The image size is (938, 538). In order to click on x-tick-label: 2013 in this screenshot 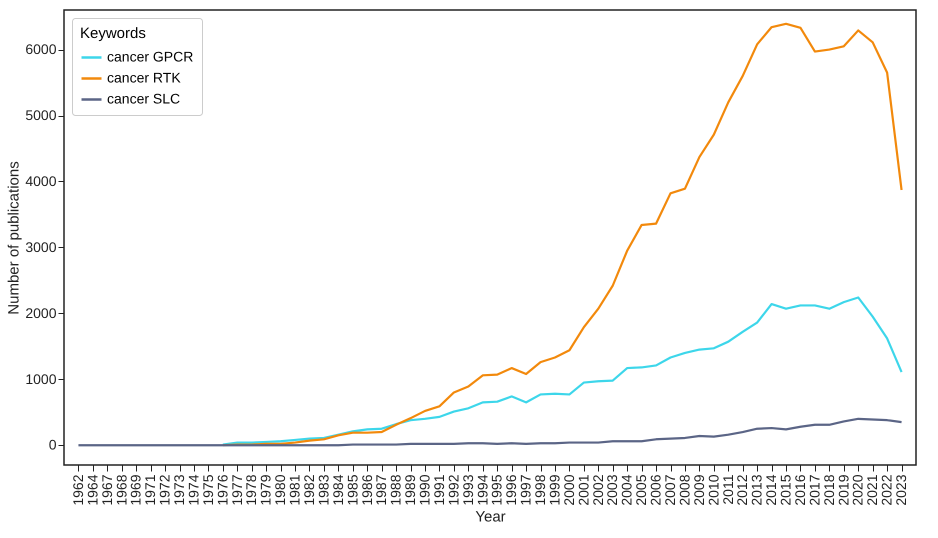, I will do `click(756, 490)`.